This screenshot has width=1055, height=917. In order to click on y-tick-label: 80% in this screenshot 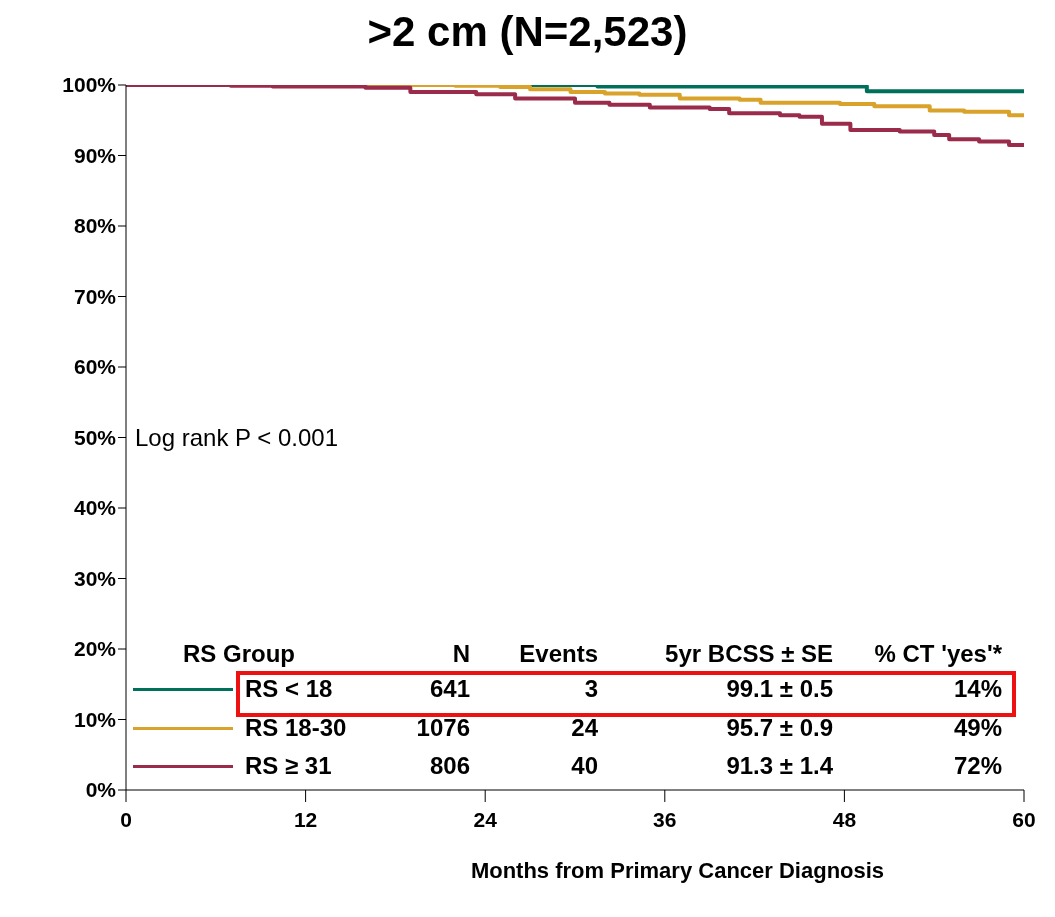, I will do `click(95, 226)`.